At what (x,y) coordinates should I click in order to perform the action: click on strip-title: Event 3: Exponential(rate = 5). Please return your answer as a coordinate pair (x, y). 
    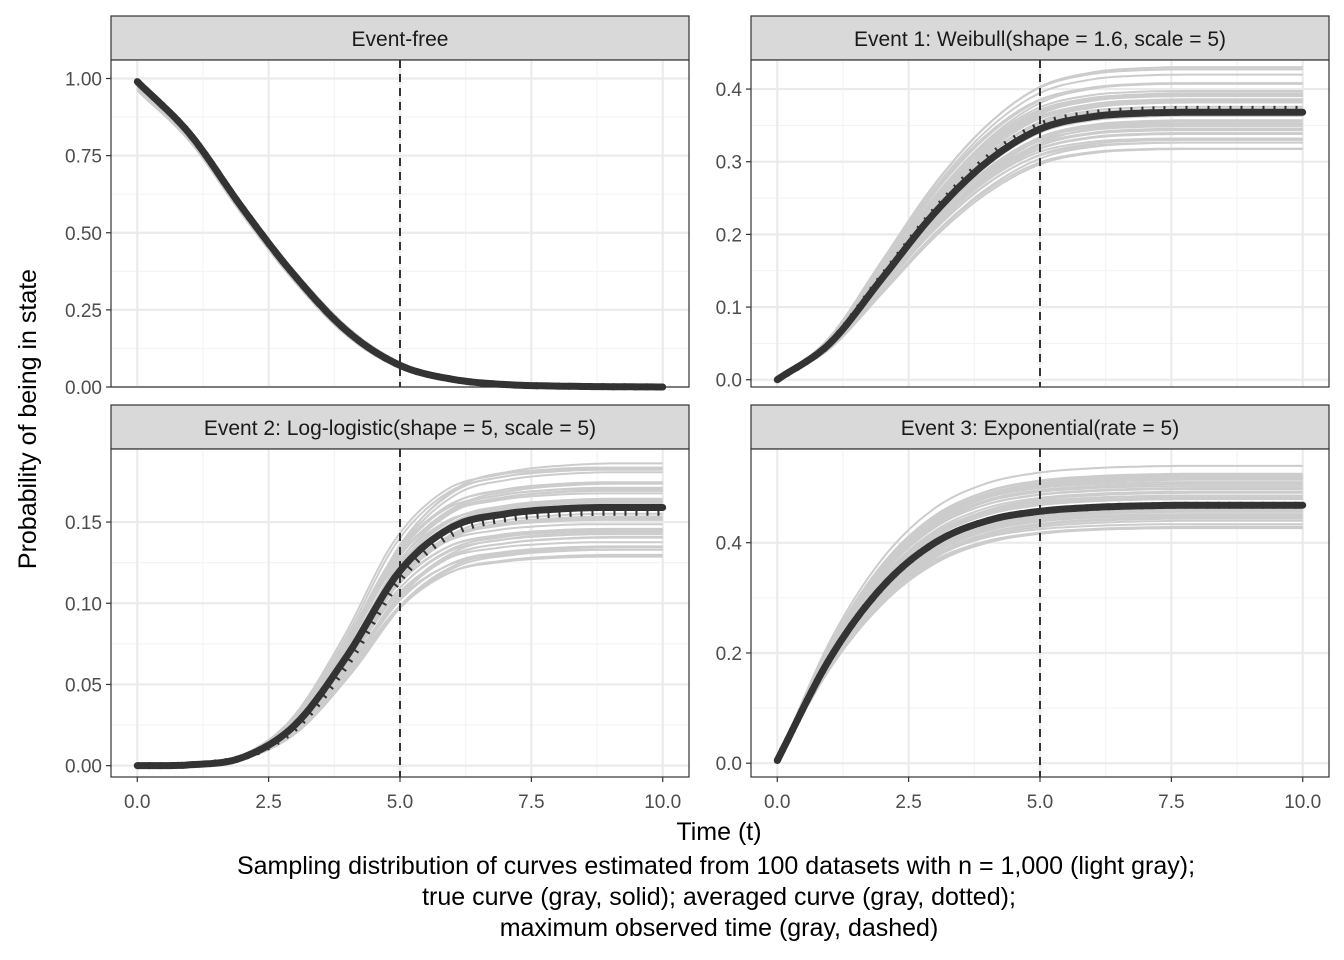
    Looking at the image, I should click on (1040, 428).